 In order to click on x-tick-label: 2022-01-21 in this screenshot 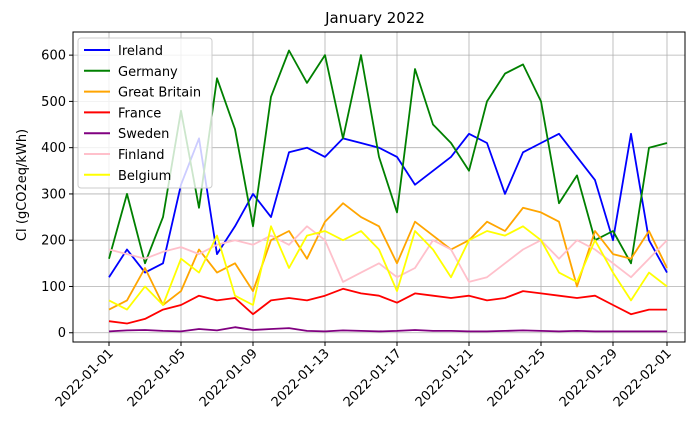, I will do `click(445, 378)`.